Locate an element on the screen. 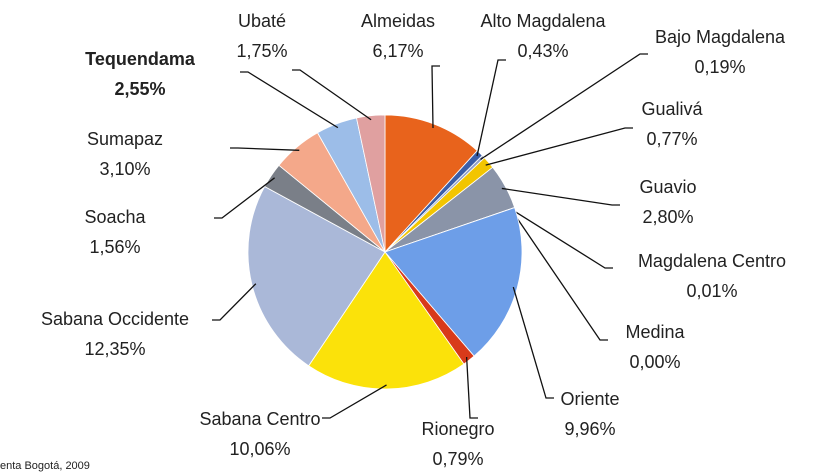 The height and width of the screenshot is (473, 830). slice-label: Oriente is located at coordinates (589, 399).